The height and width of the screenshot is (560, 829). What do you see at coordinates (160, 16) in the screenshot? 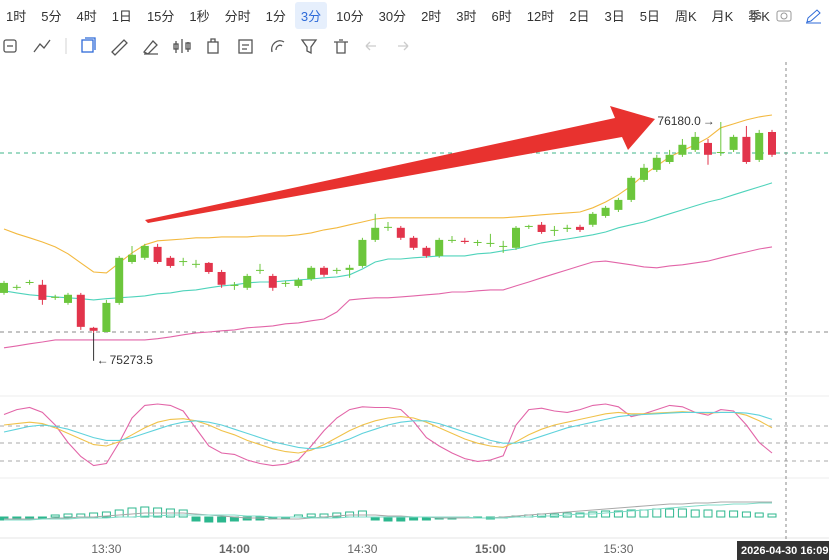
I see `interval-button: 15分` at bounding box center [160, 16].